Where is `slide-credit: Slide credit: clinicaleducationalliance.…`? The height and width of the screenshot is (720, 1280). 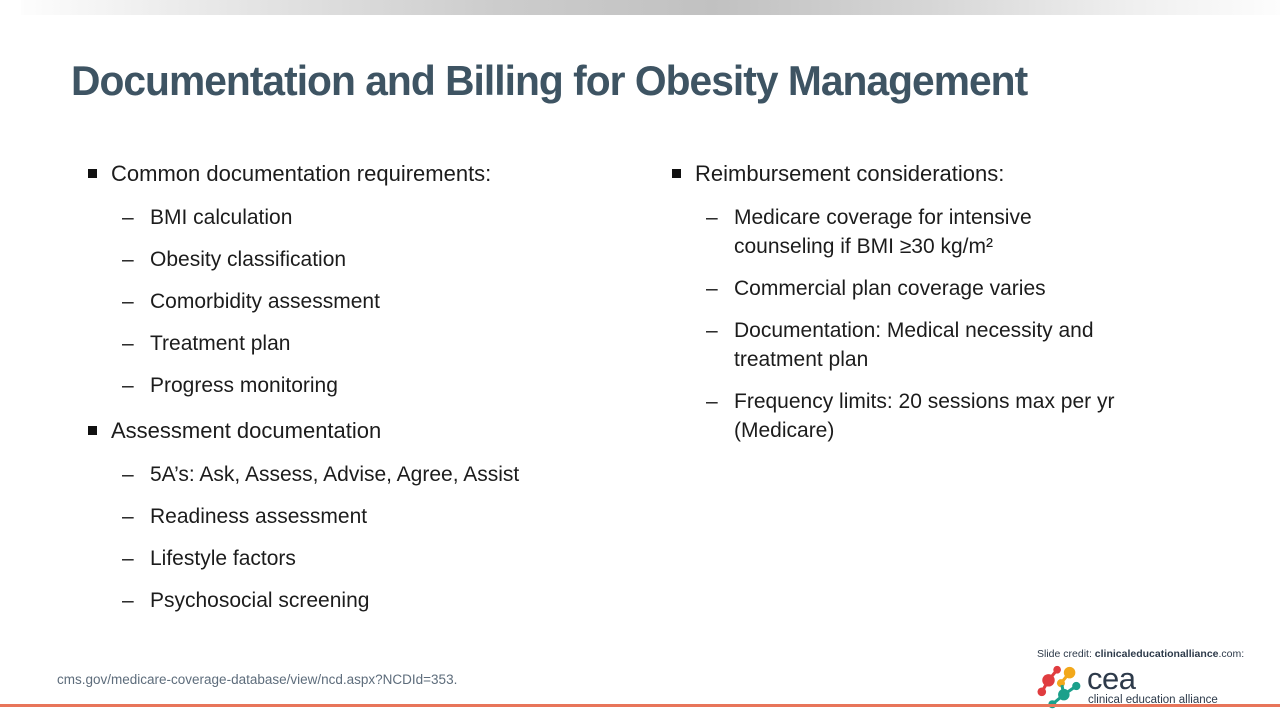 slide-credit: Slide credit: clinicaleducationalliance.… is located at coordinates (1140, 654).